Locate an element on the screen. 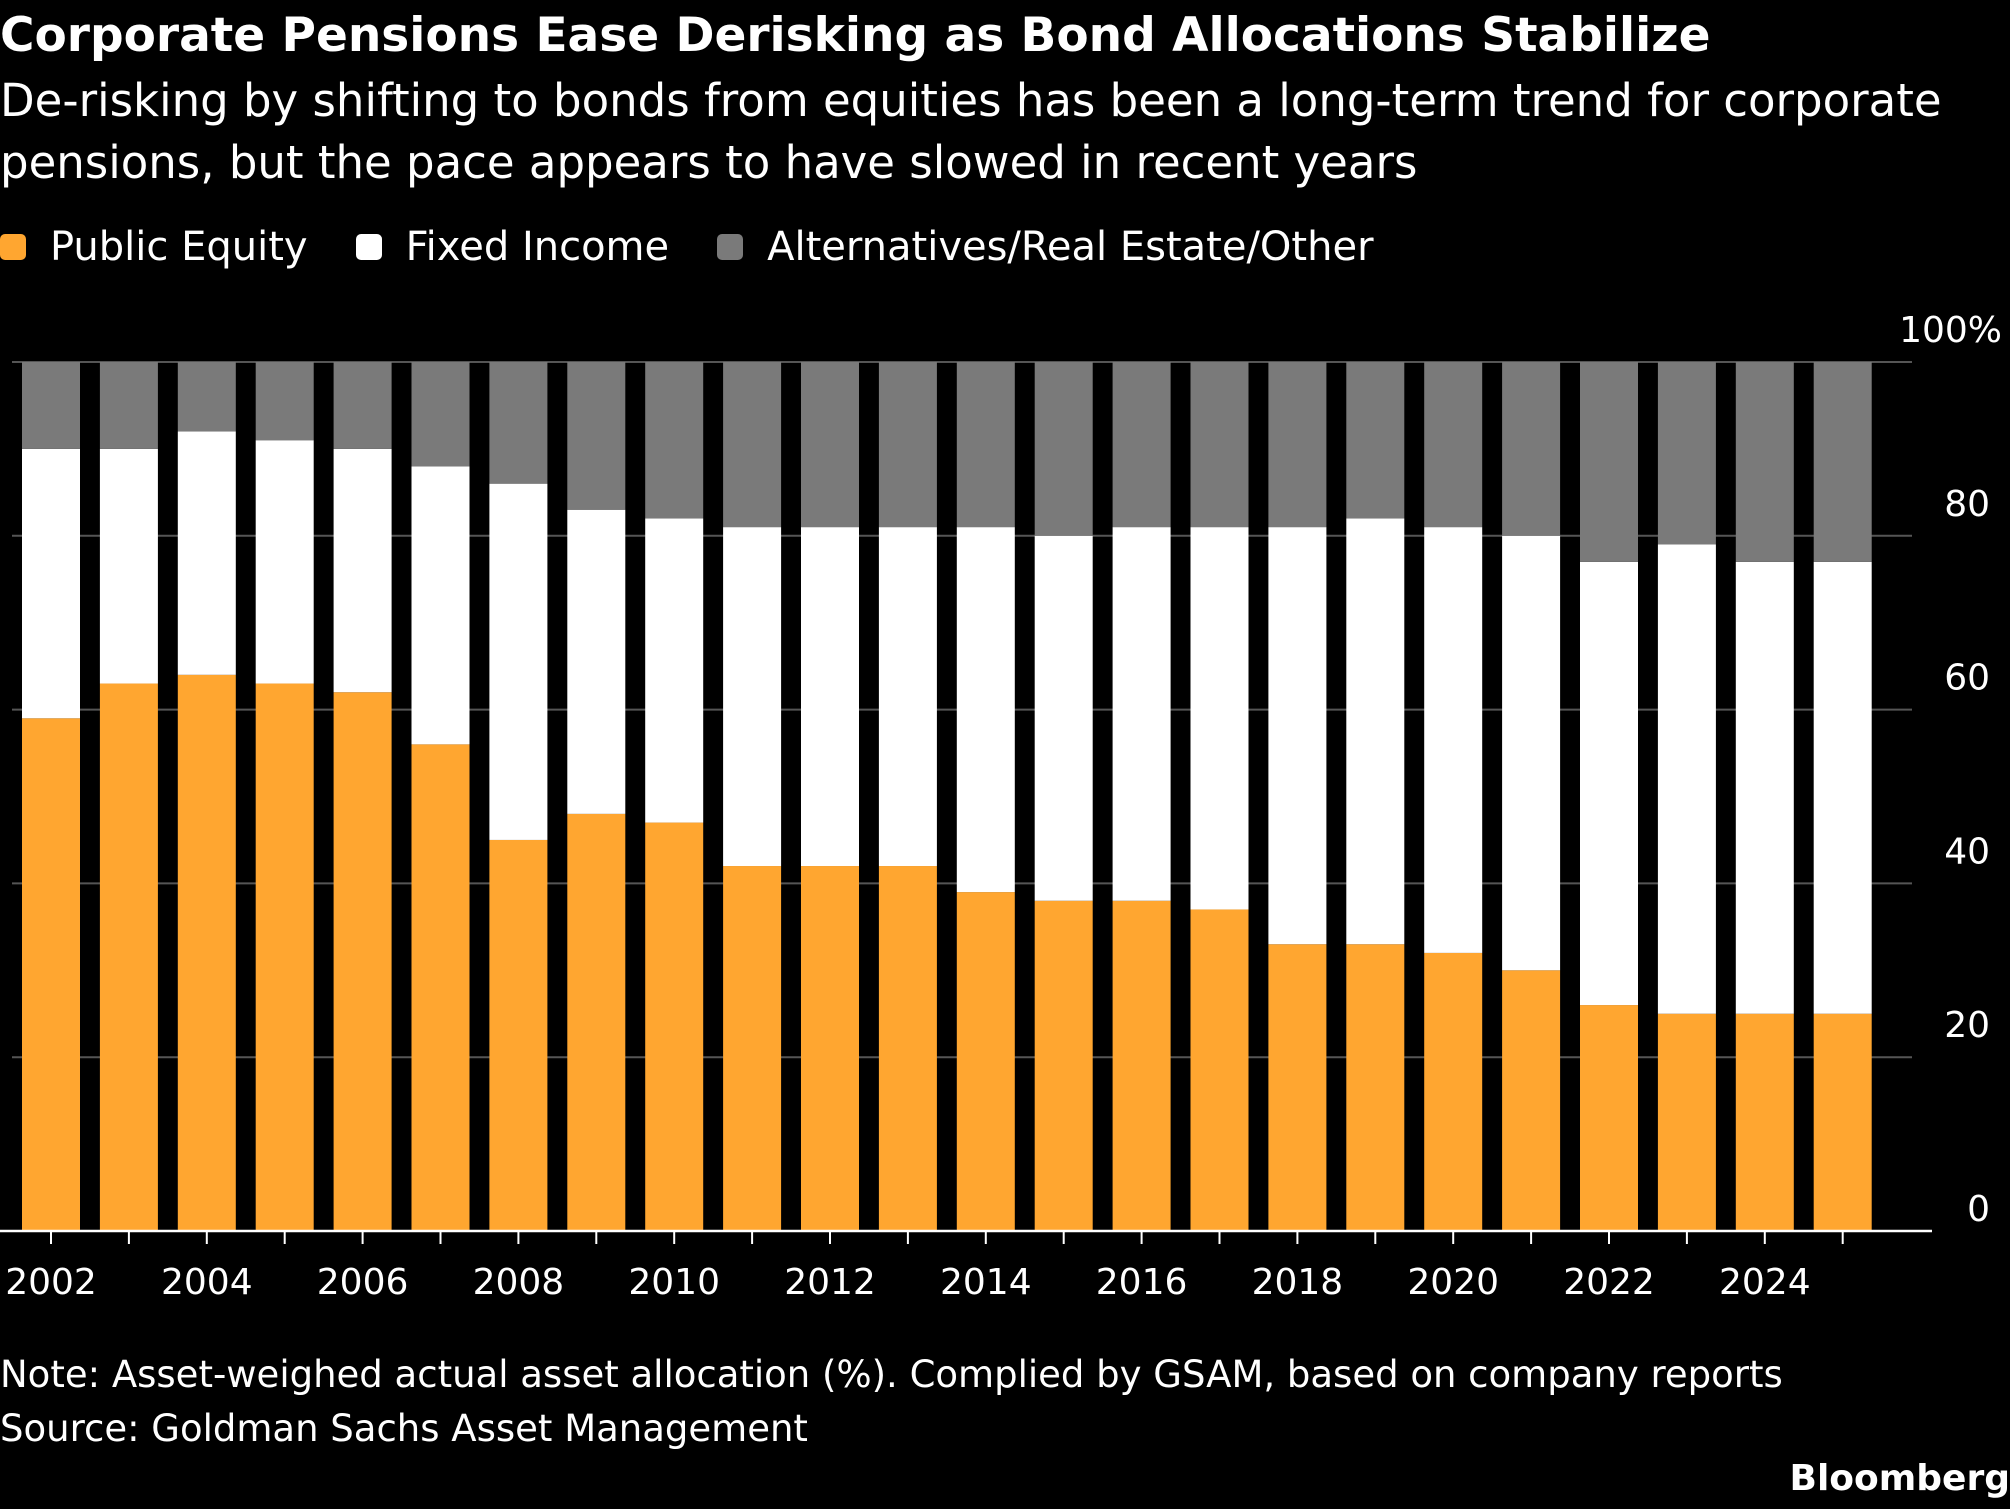  y-tick-label: 100% is located at coordinates (1950, 330).